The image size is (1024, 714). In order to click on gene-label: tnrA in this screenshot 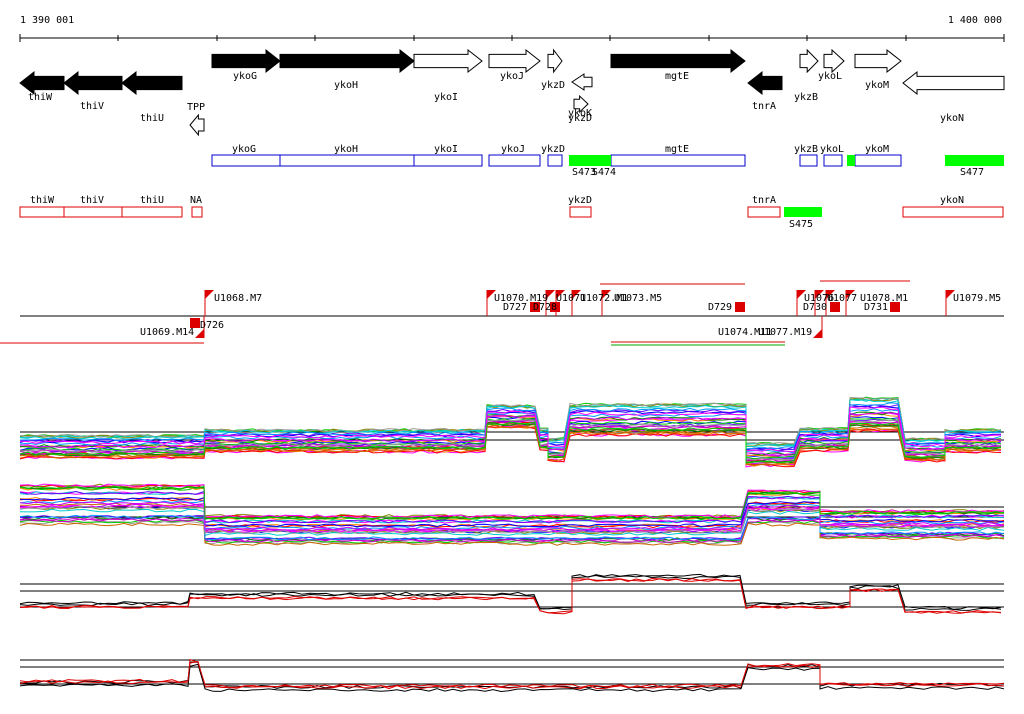, I will do `click(764, 106)`.